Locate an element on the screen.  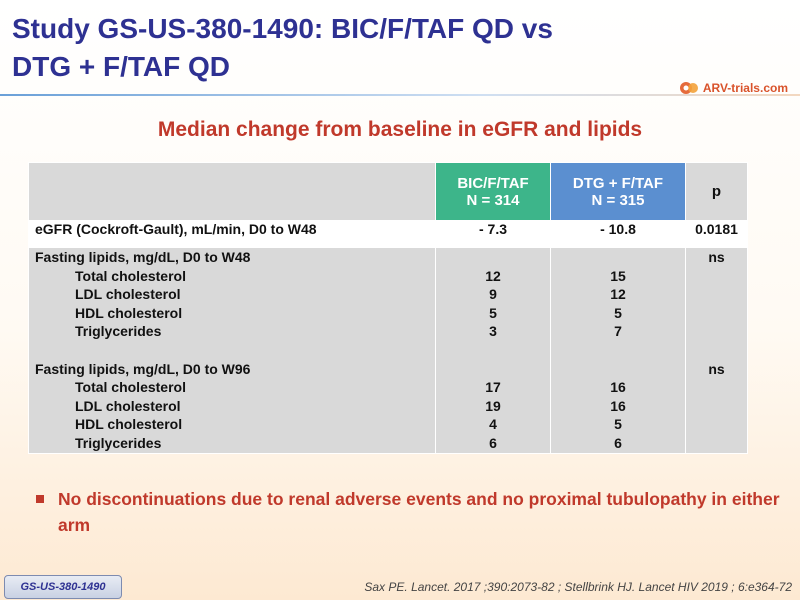
title-divider is located at coordinates (400, 95).